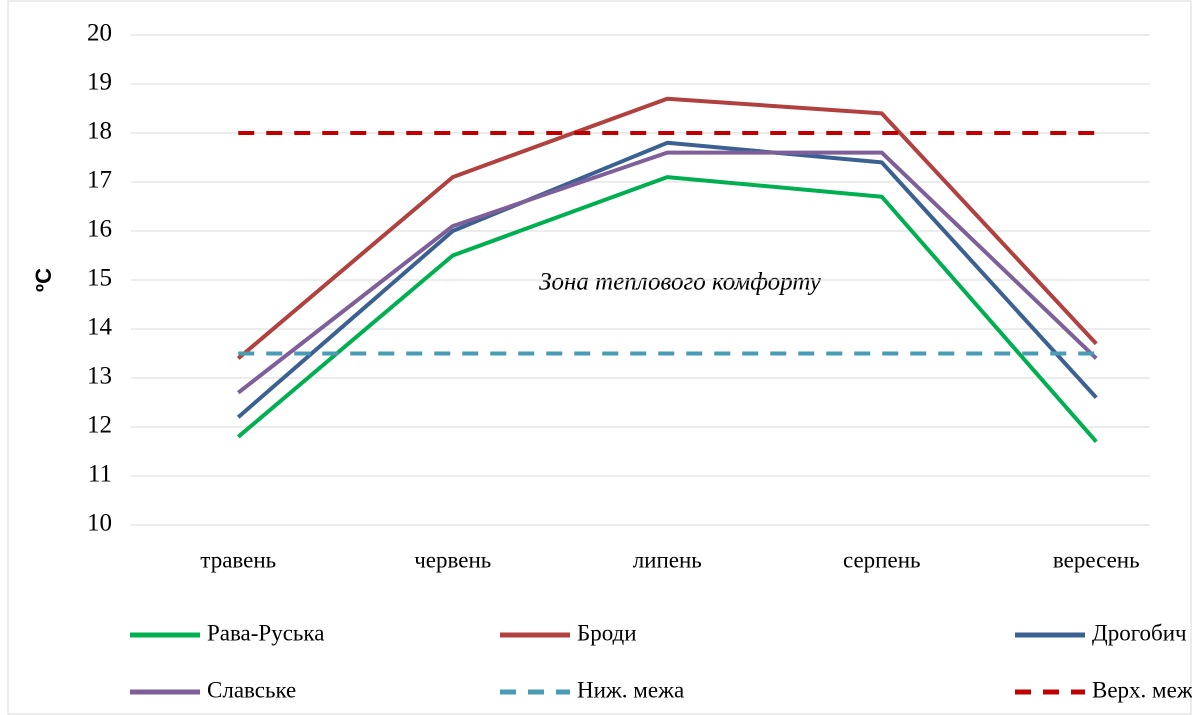  I want to click on y-tick-label: 13, so click(99, 376).